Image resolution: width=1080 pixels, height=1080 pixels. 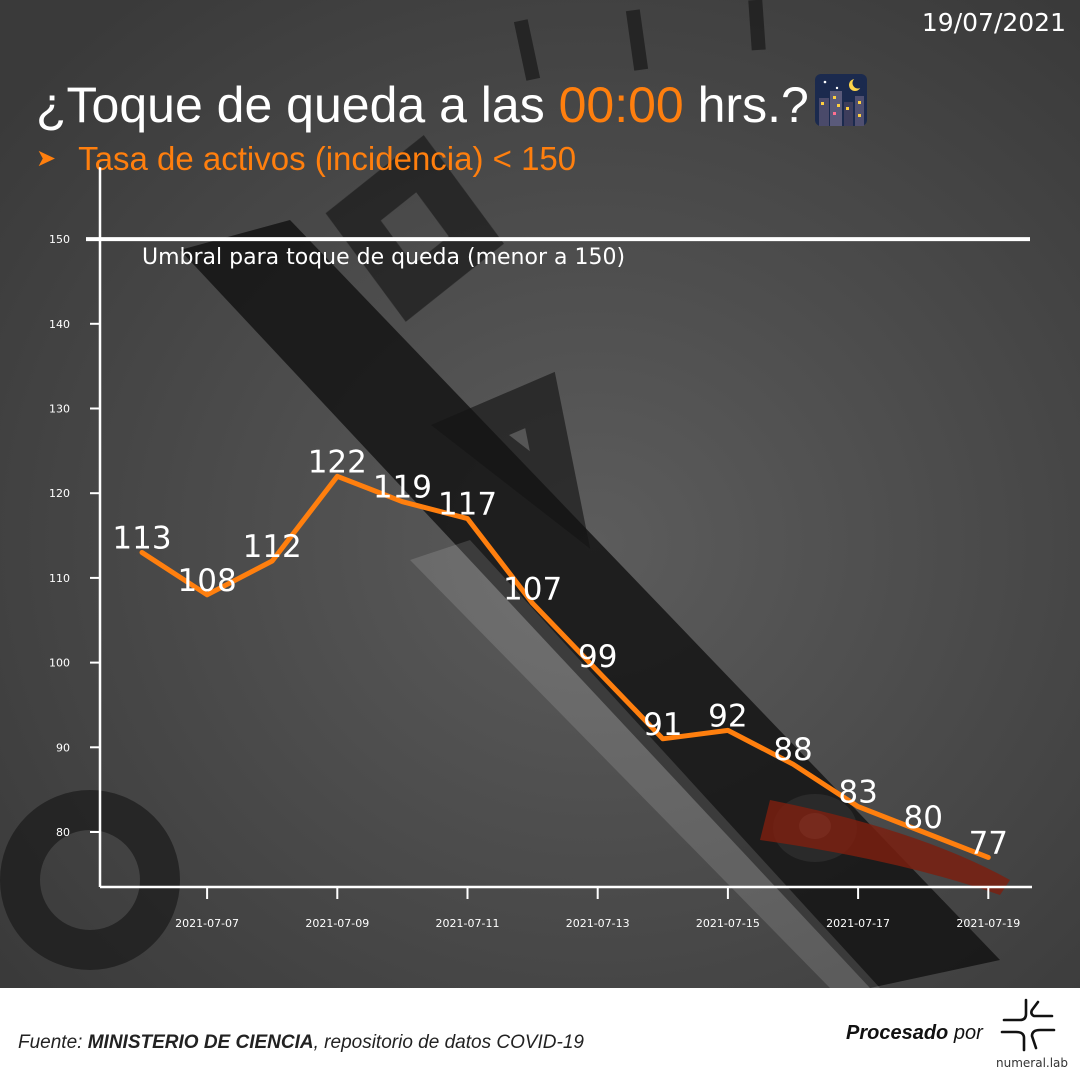 I want to click on data-label: 112, so click(x=272, y=547).